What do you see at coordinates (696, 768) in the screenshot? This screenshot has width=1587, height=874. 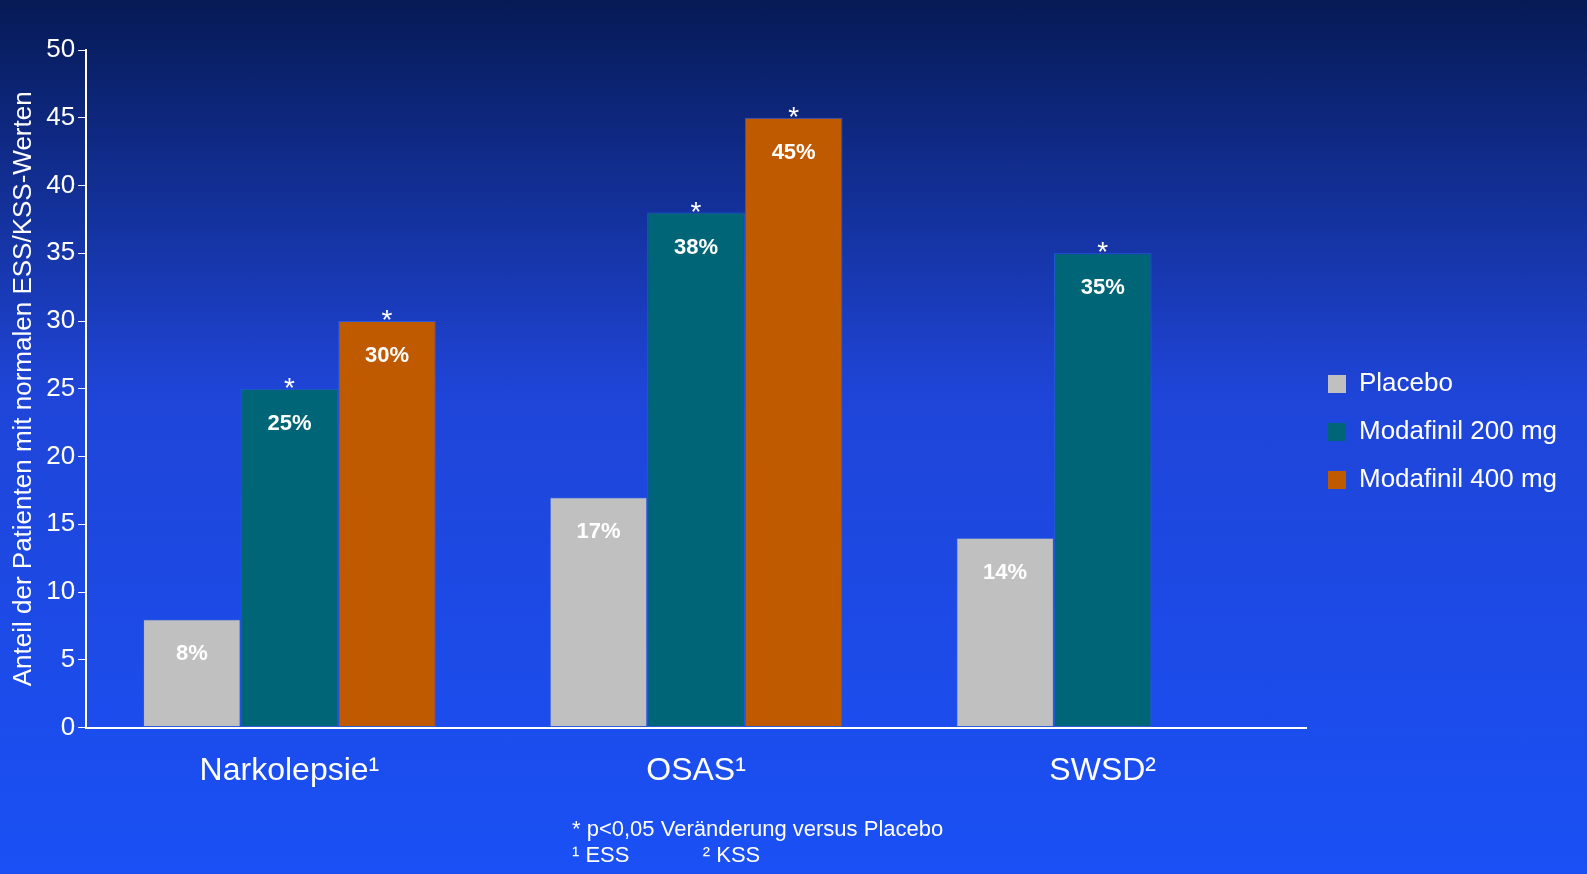 I see `x-tick-label: OSAS¹` at bounding box center [696, 768].